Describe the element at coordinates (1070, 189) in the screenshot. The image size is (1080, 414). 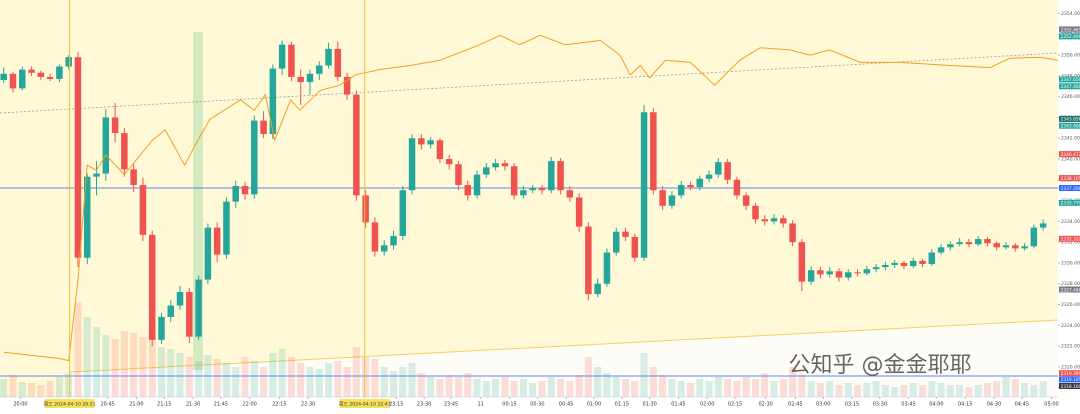
I see `price-tag-label: 2337.208` at that location.